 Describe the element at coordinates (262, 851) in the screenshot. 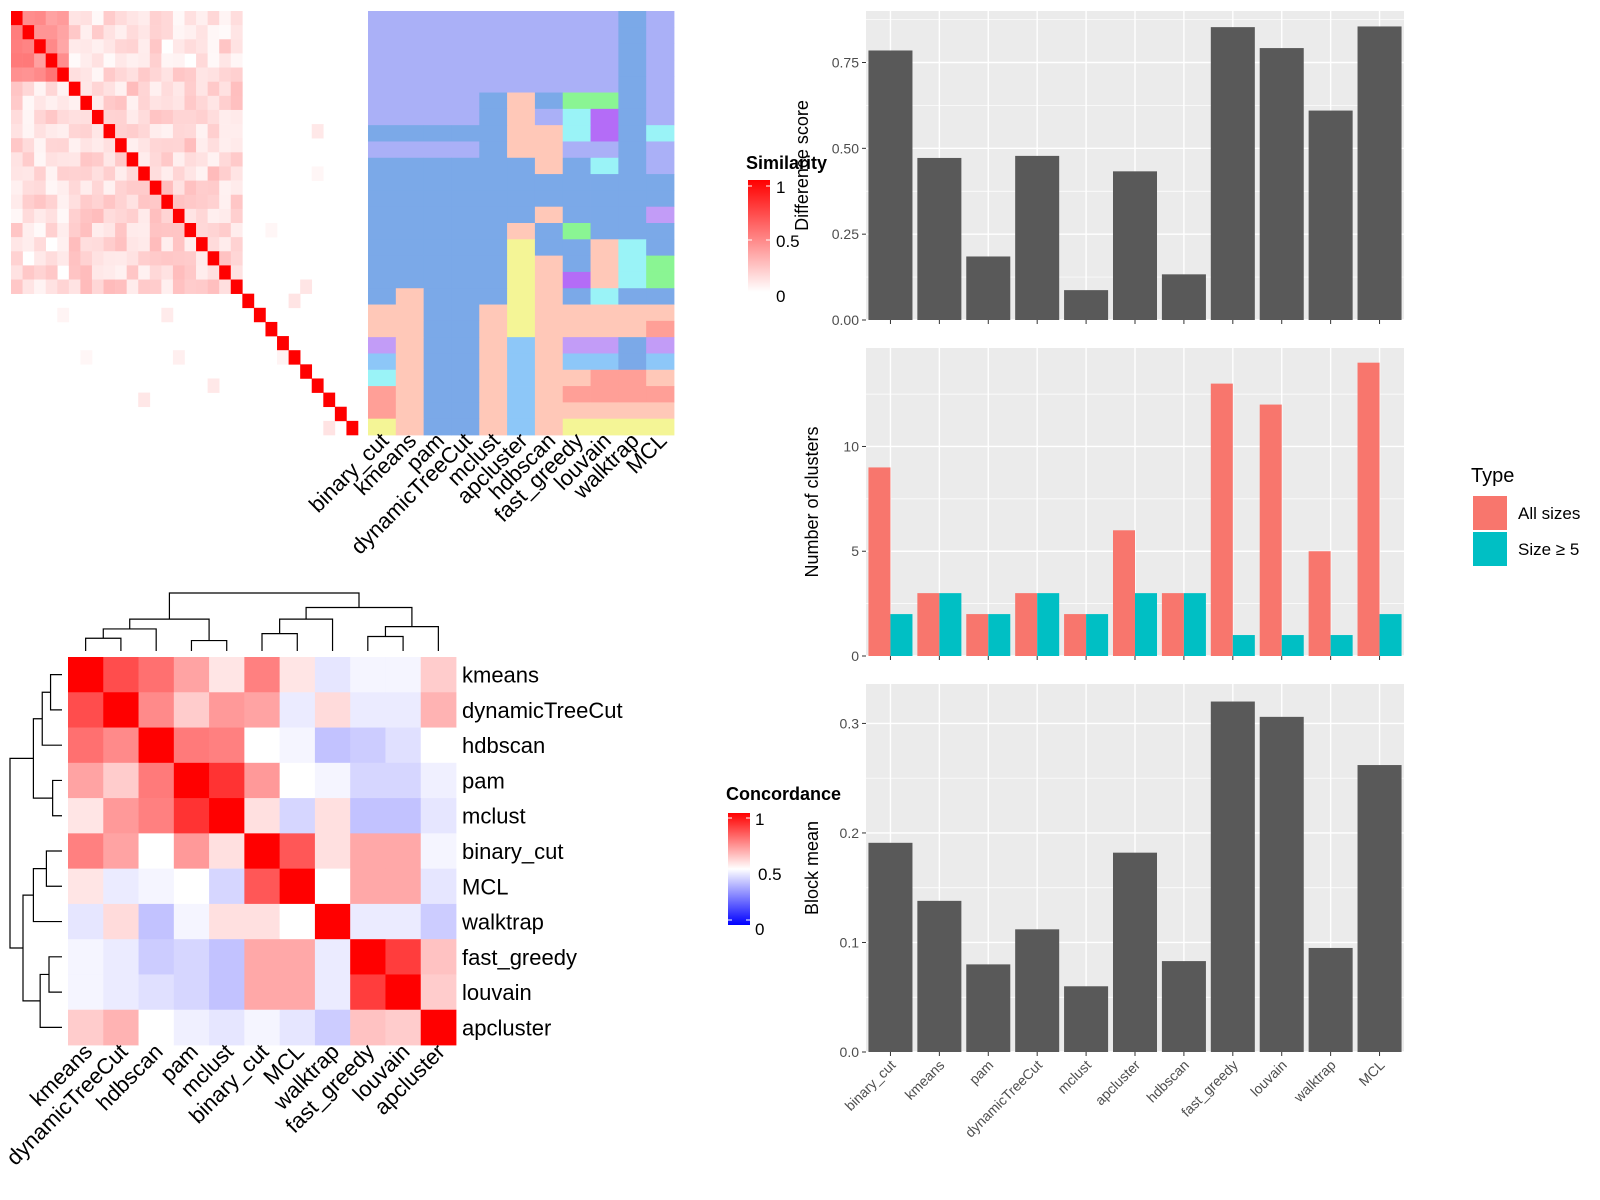

I see `concordance-heatmap` at that location.